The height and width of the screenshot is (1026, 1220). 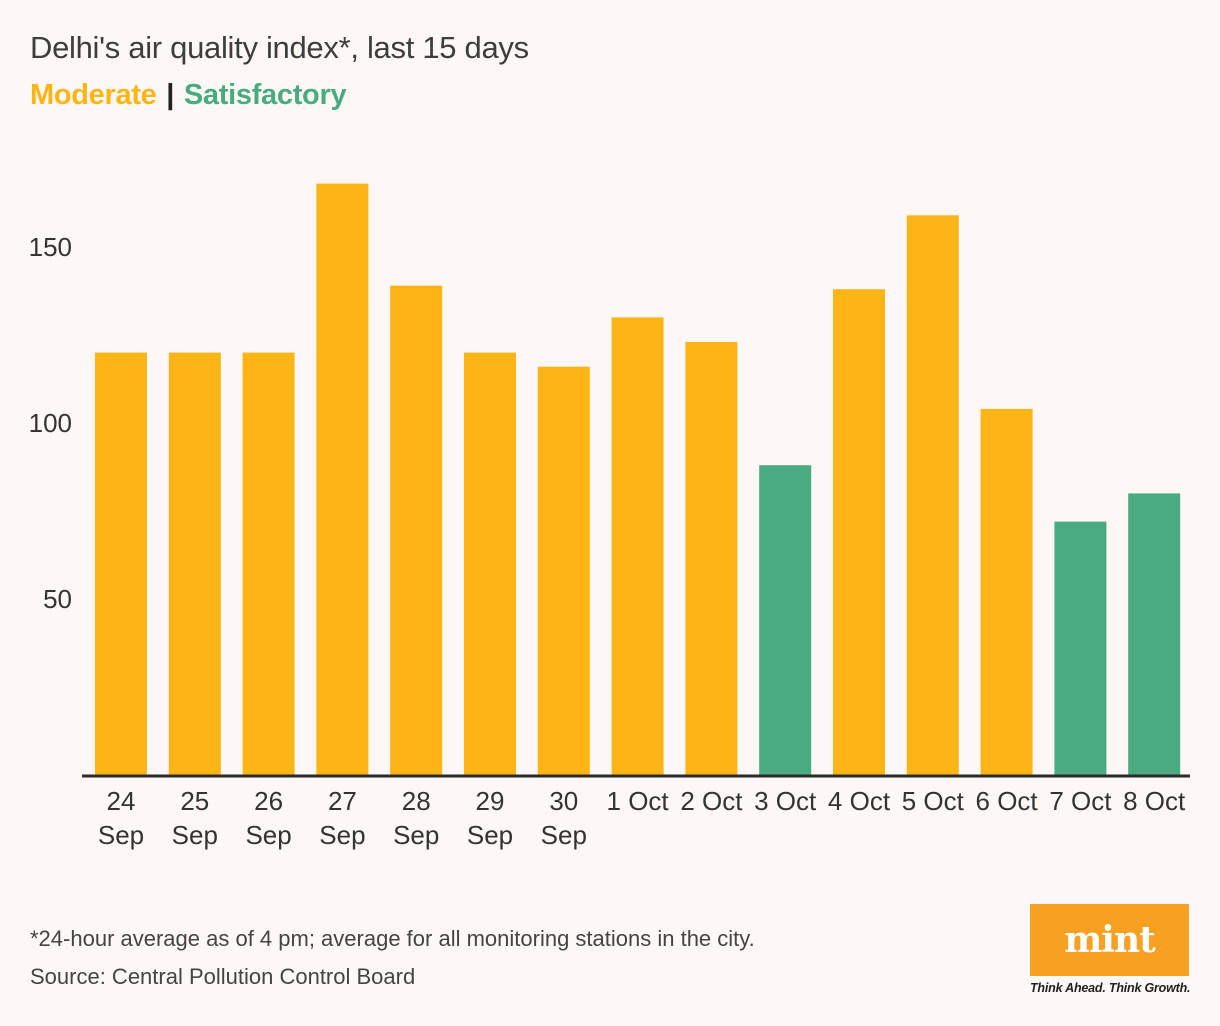 I want to click on source-note: Source: Central Pollution Control Board, so click(x=223, y=976).